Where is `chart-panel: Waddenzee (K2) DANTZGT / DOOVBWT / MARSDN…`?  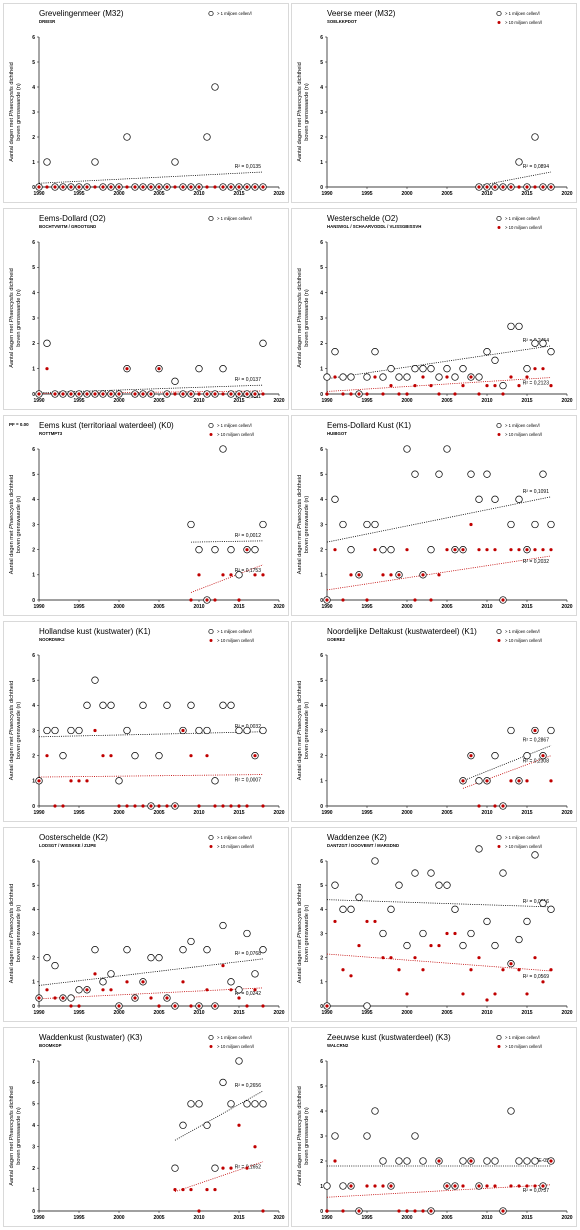 chart-panel: Waddenzee (K2) DANTZGT / DOOVBWT / MARSDN… is located at coordinates (434, 924).